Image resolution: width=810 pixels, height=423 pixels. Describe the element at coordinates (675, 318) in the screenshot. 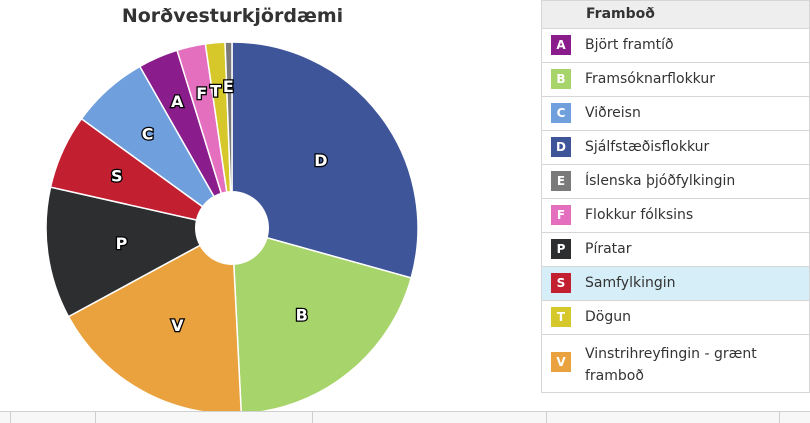

I see `legend-item-t: T Dögun` at that location.